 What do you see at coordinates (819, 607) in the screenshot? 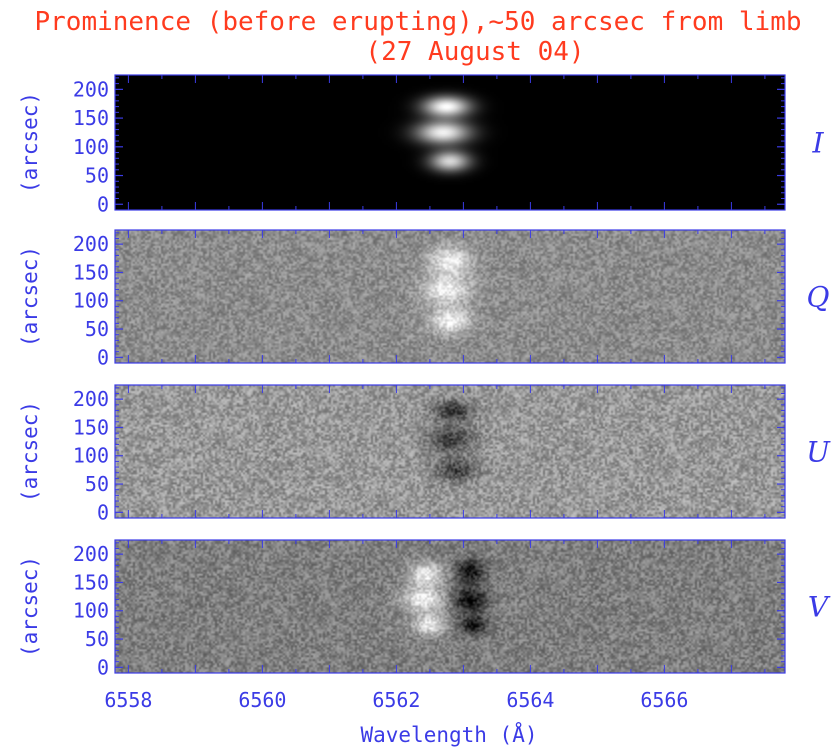
I see `stokes-label-v: V` at bounding box center [819, 607].